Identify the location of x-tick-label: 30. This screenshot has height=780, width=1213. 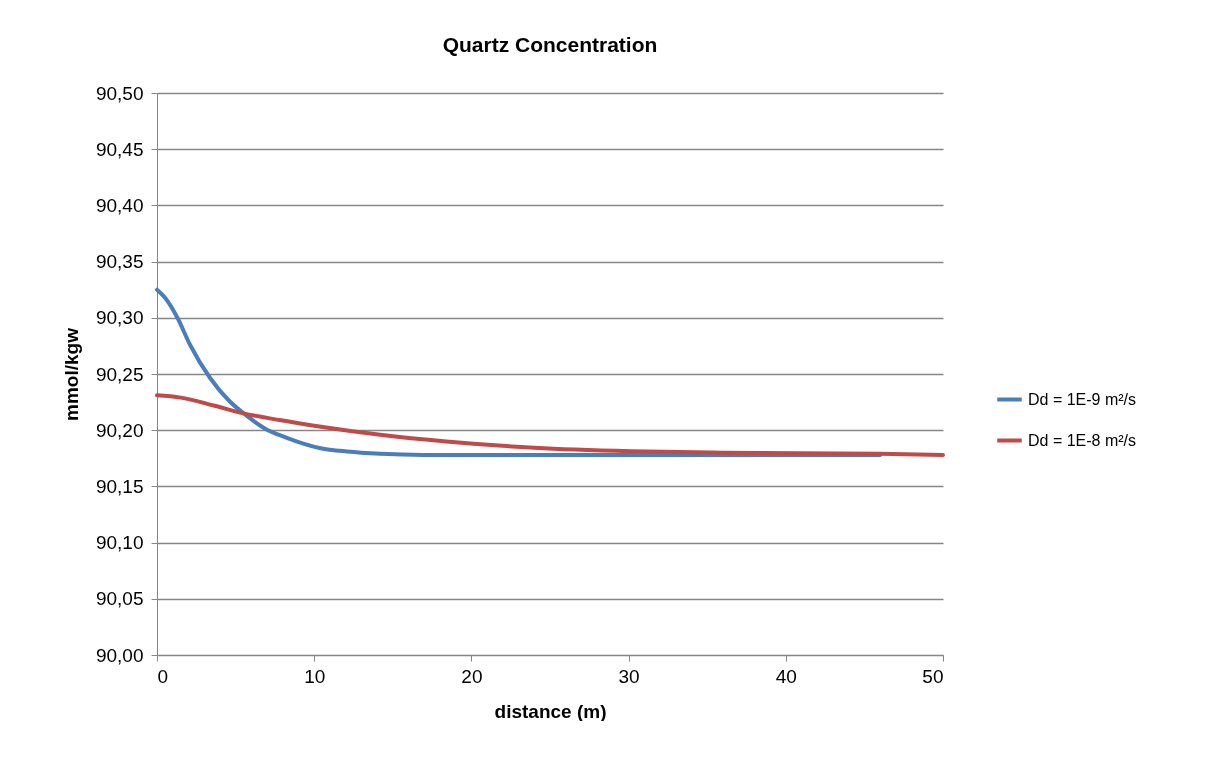
(629, 676).